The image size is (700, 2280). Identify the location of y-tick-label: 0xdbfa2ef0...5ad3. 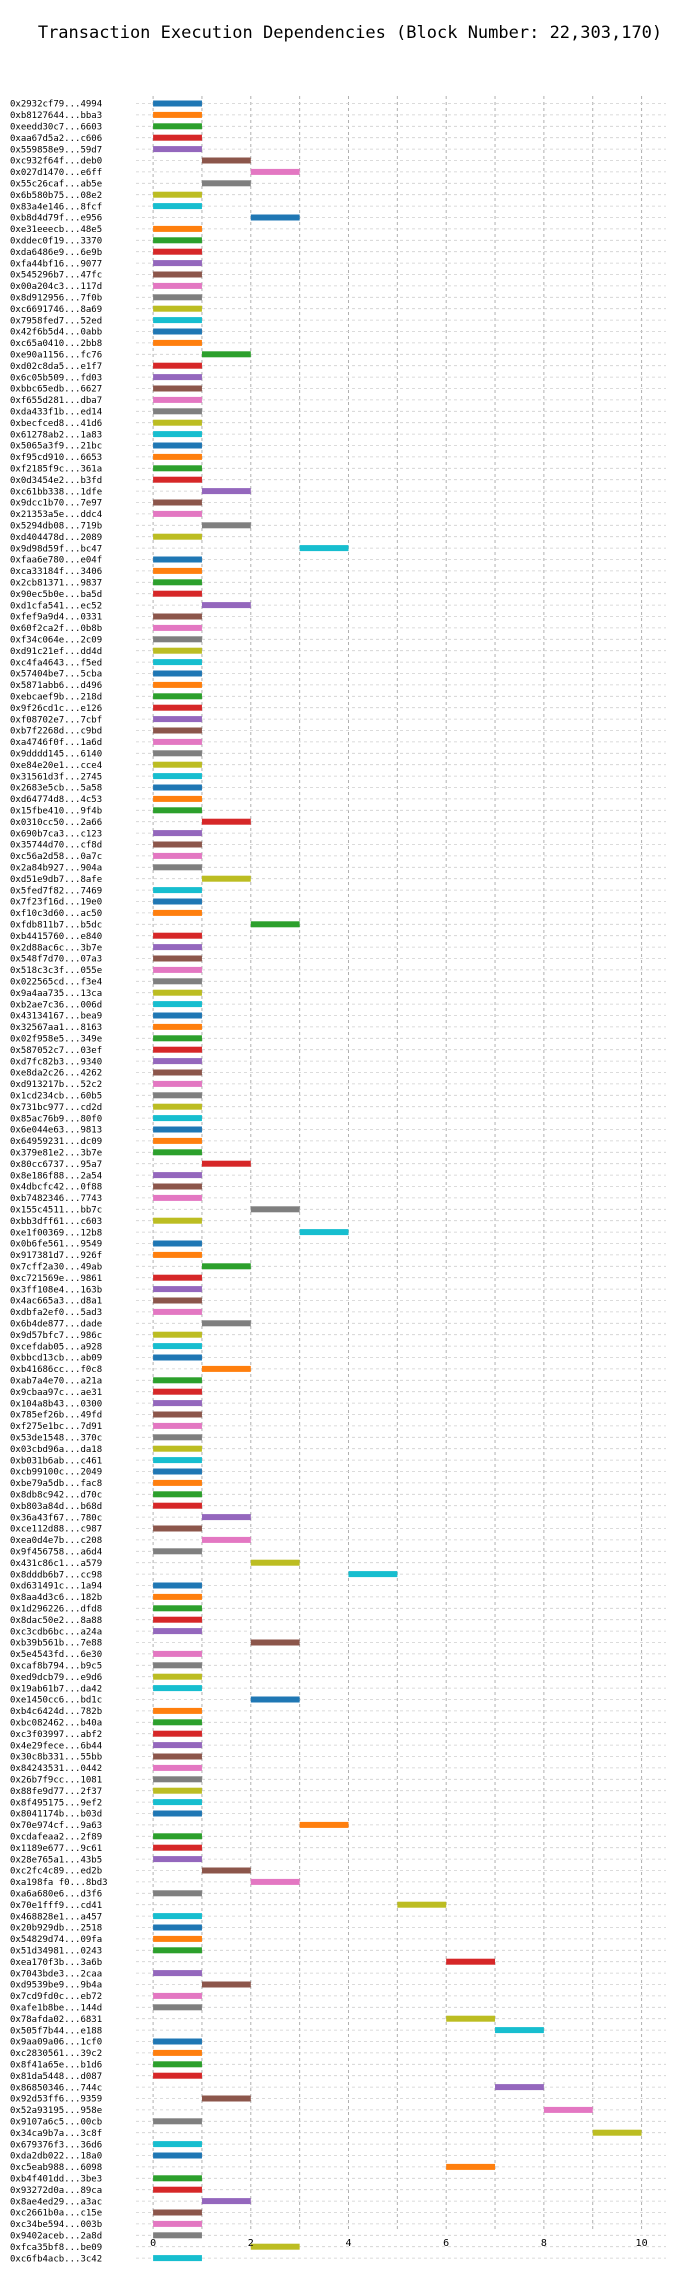
(56, 1313).